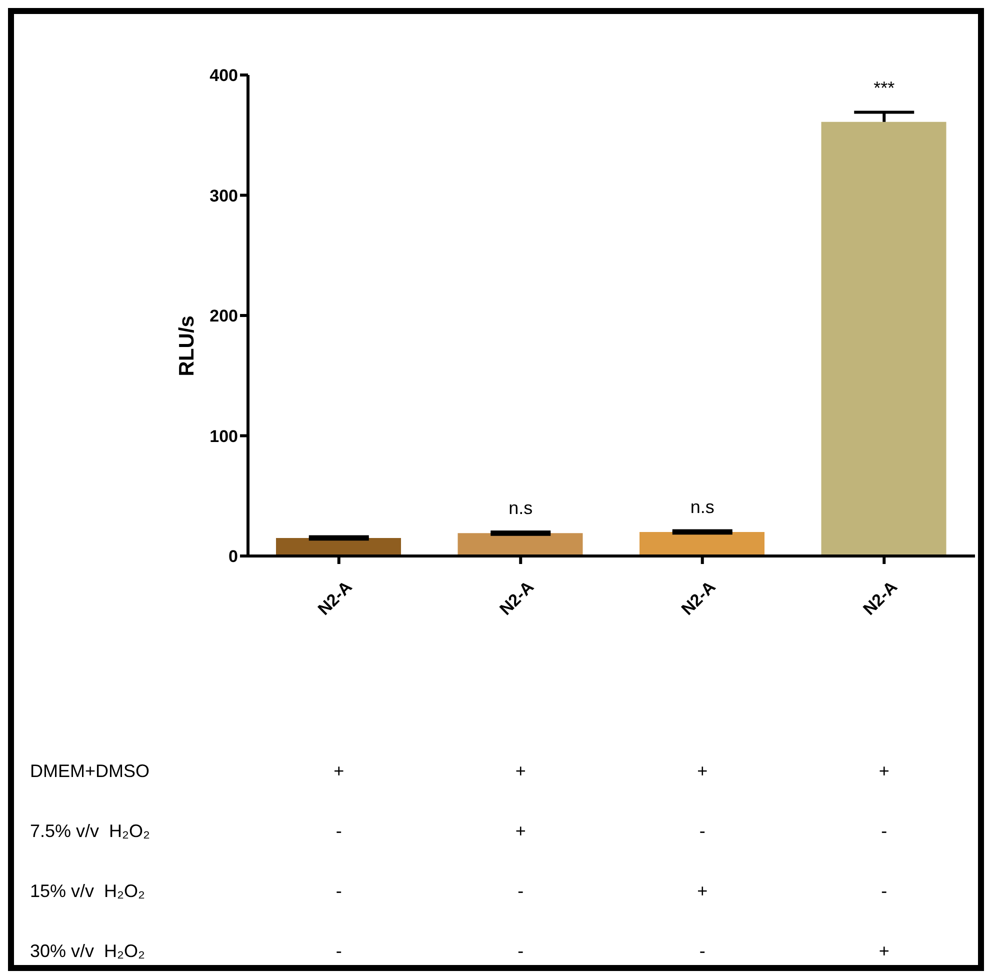  I want to click on y-tick-label: 0, so click(233, 556).